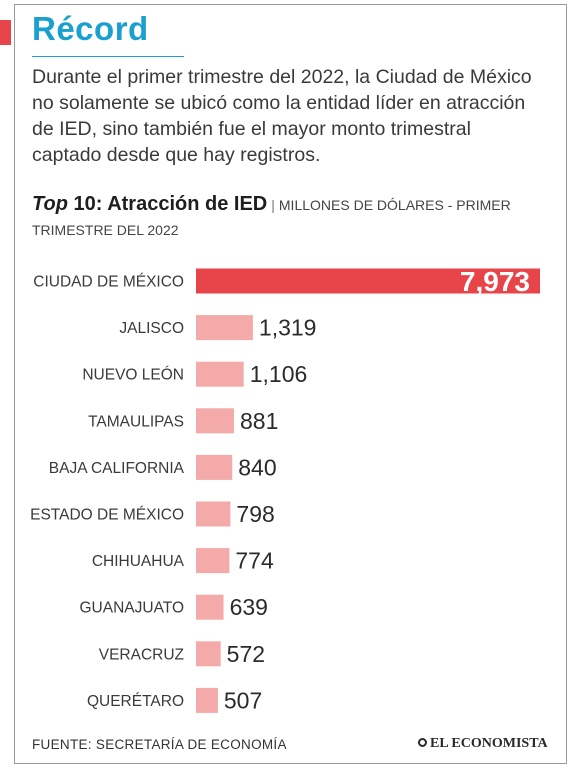 Image resolution: width=571 pixels, height=768 pixels. Describe the element at coordinates (117, 468) in the screenshot. I see `category-label: BAJA CALIFORNIA` at that location.